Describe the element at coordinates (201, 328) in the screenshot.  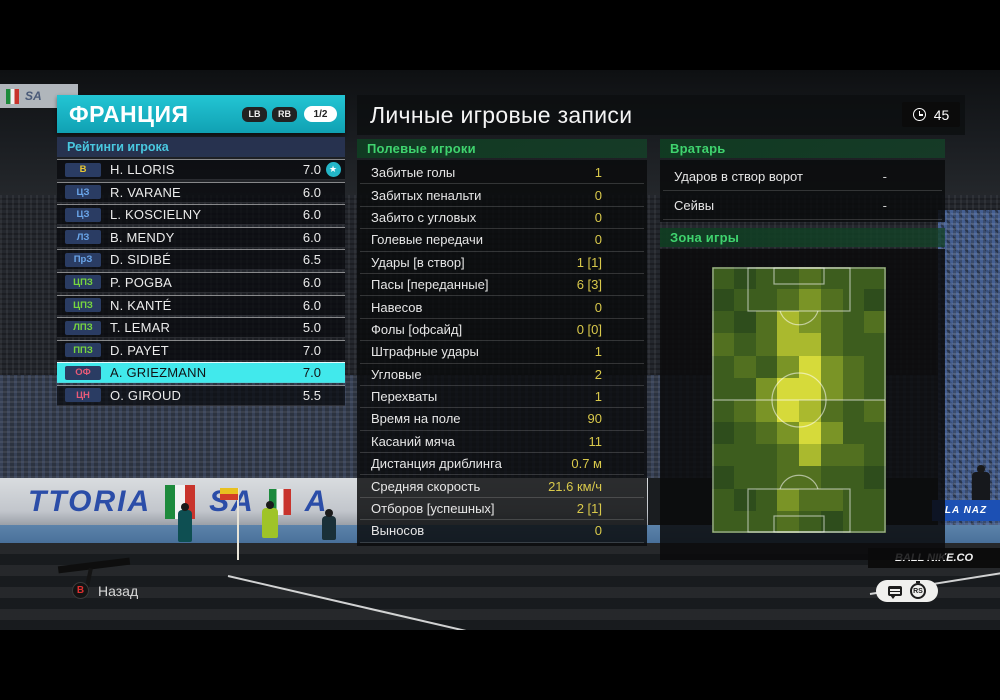
I see `player-row: ЛПЗ T. LEMAR 5.0` at that location.